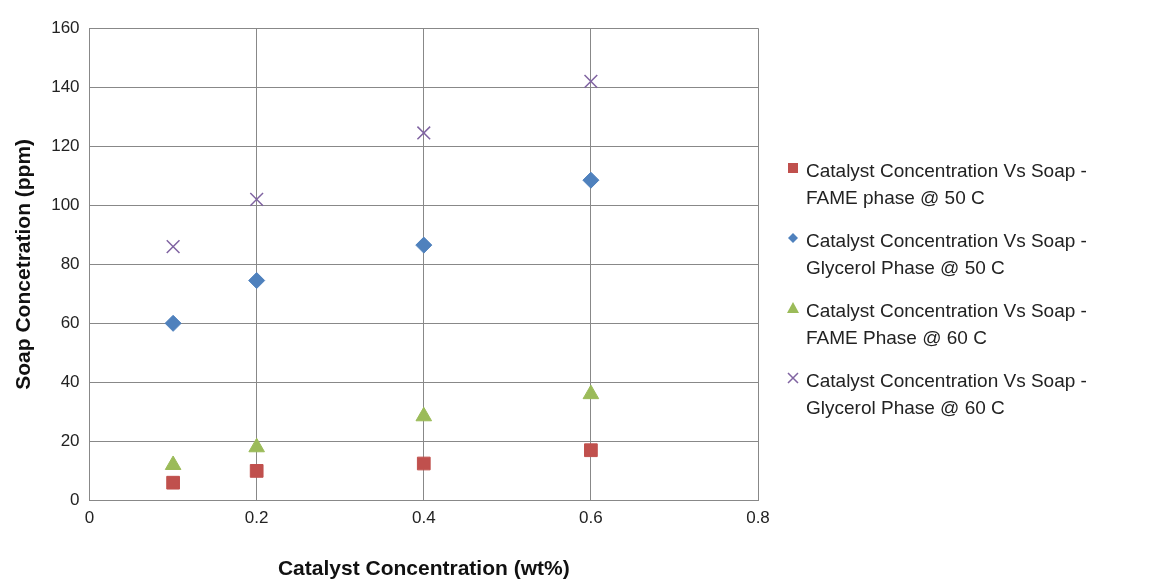 This screenshot has height=586, width=1156. What do you see at coordinates (423, 568) in the screenshot?
I see `x-axis-title: Catalyst Concentration (wt%)` at bounding box center [423, 568].